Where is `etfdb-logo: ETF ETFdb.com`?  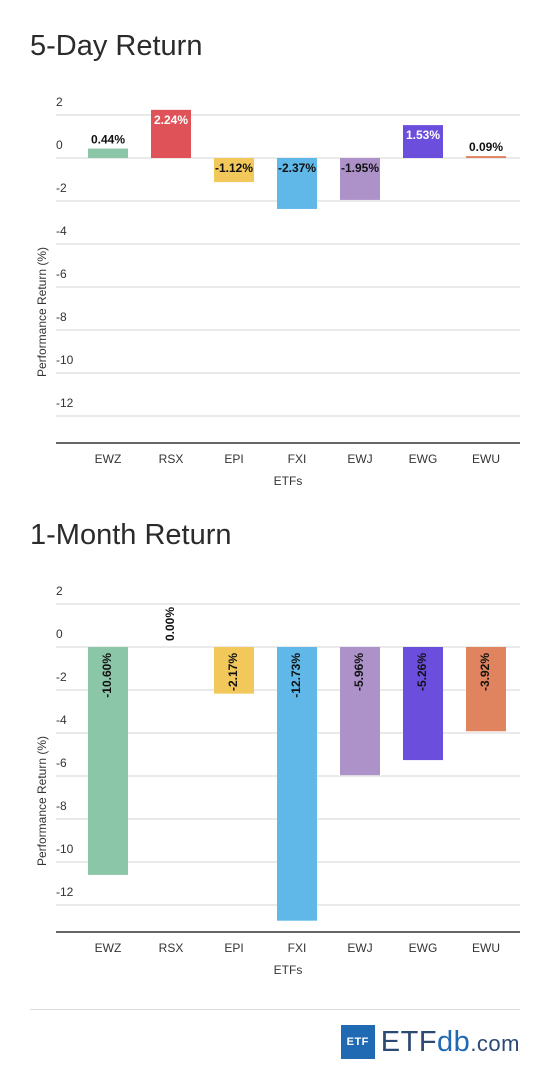
etfdb-logo: ETF ETFdb.com is located at coordinates (430, 1042).